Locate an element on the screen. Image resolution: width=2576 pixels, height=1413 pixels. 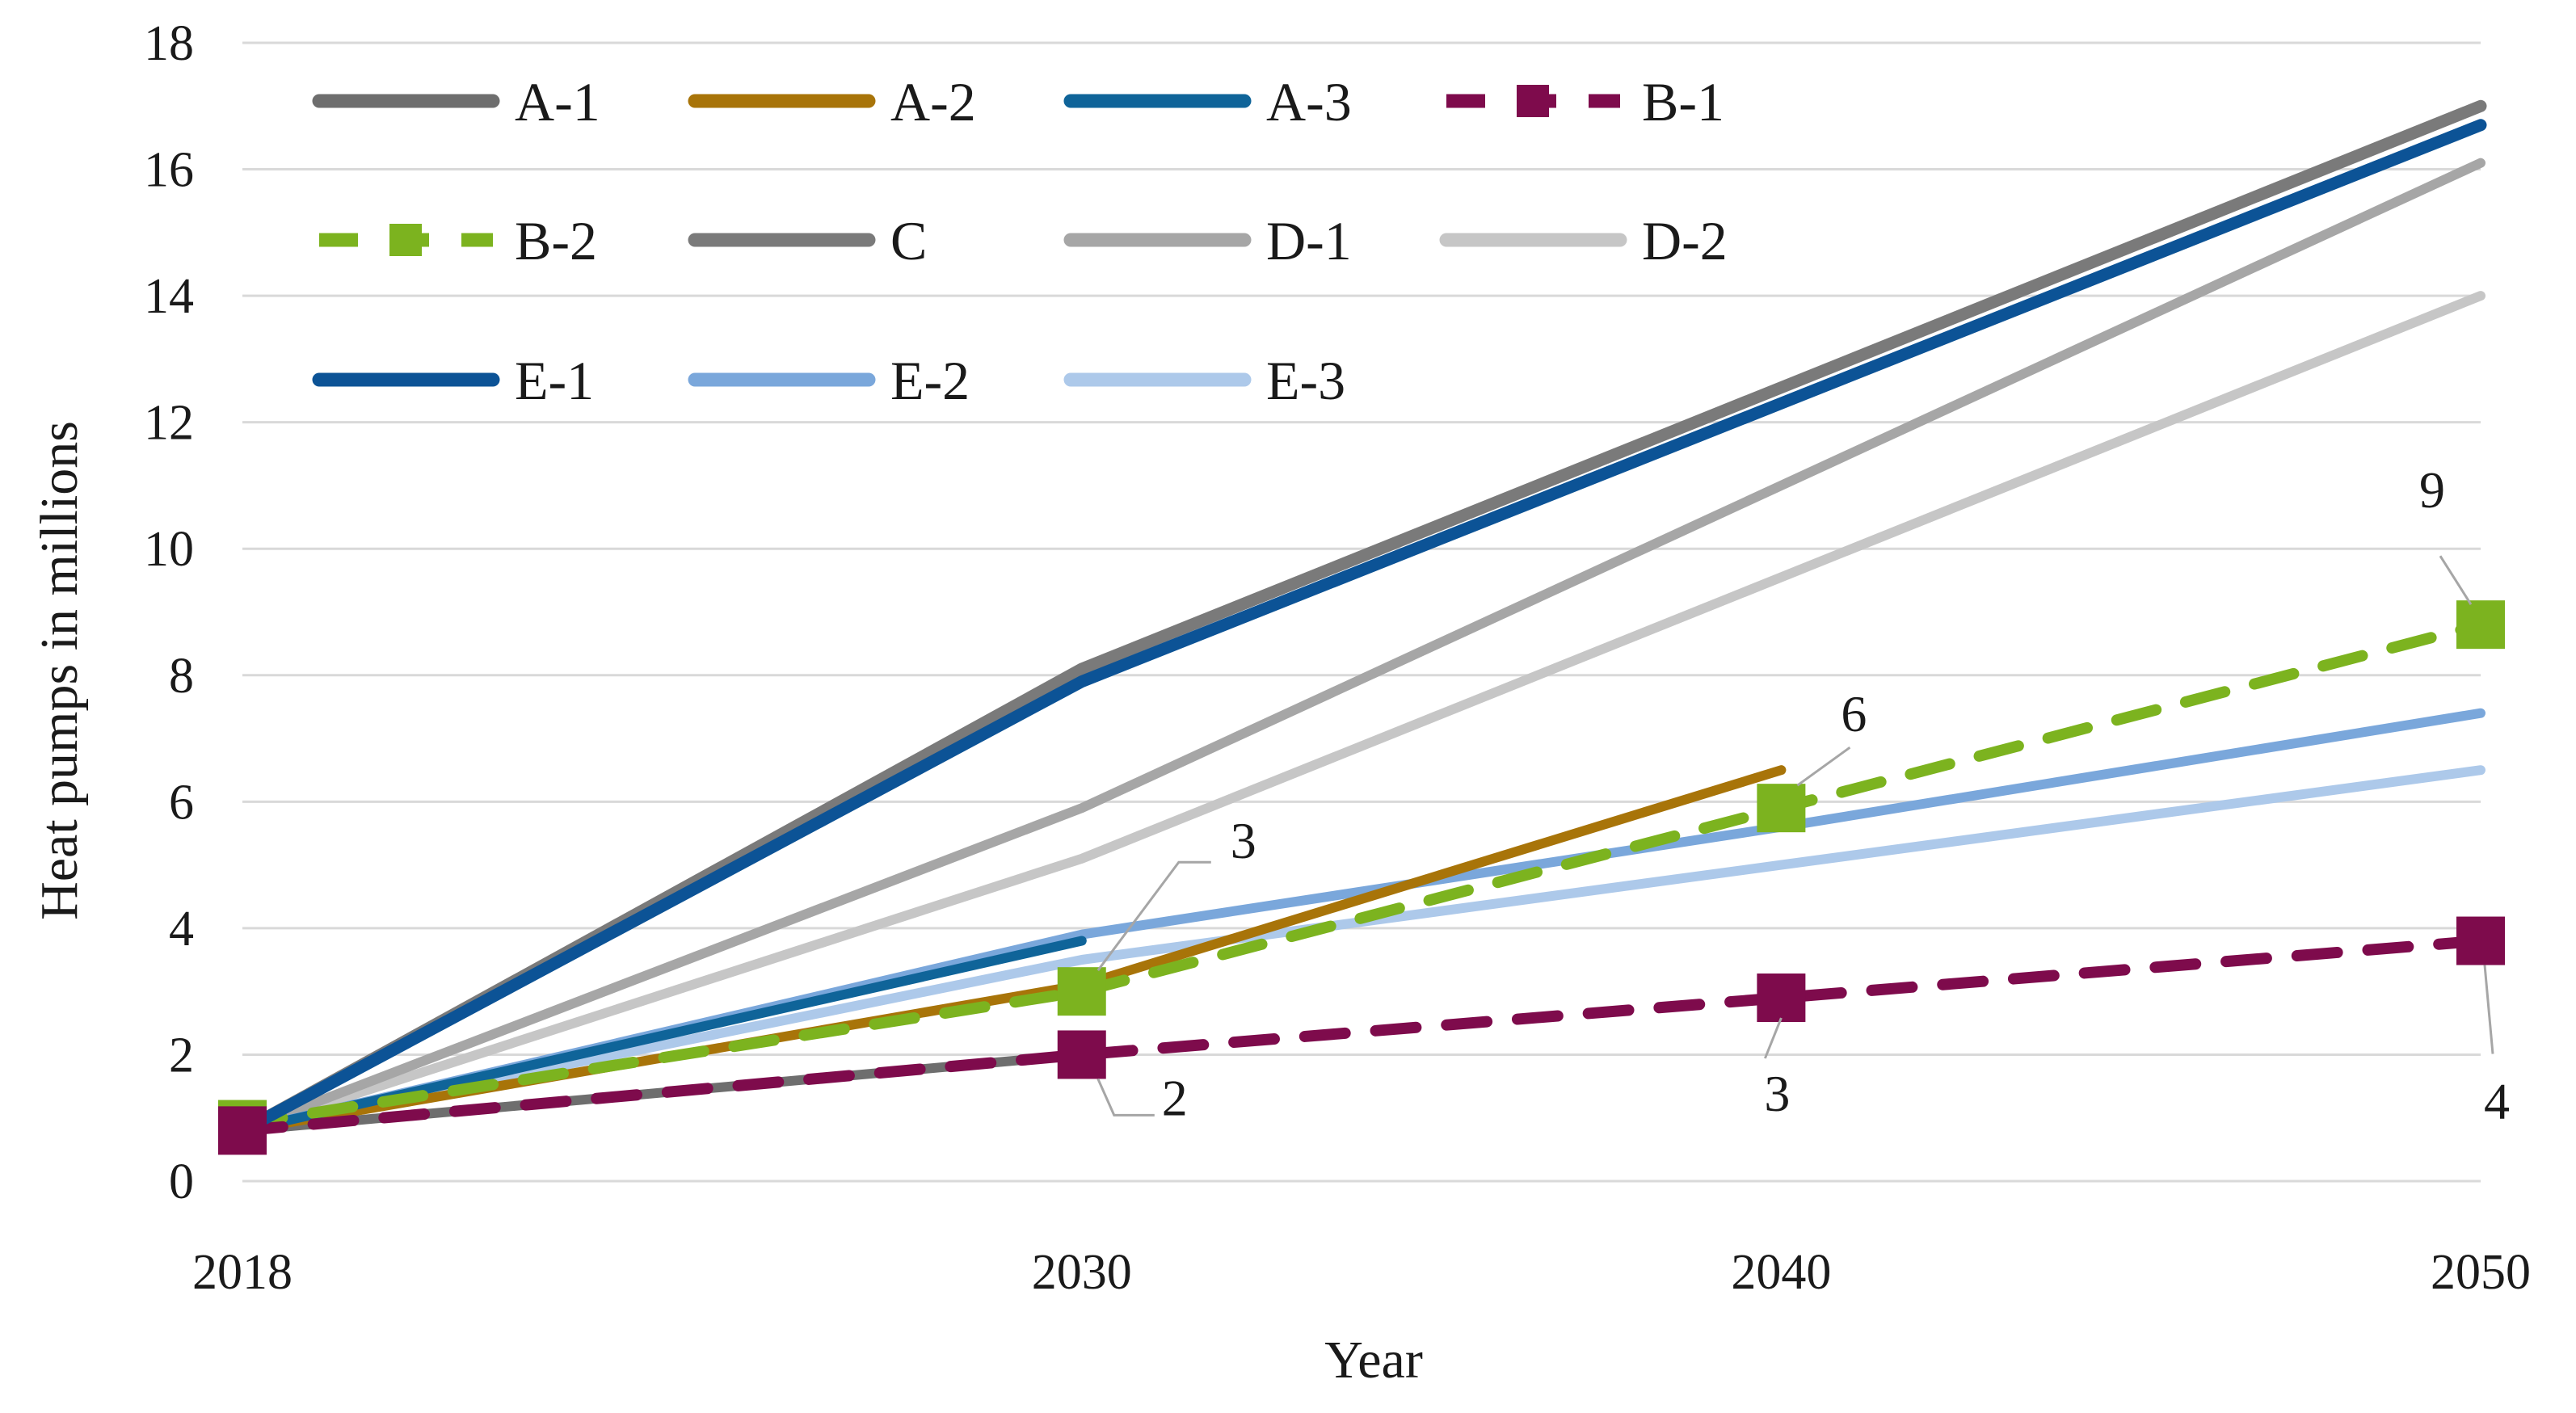
legend-label: C is located at coordinates (908, 240).